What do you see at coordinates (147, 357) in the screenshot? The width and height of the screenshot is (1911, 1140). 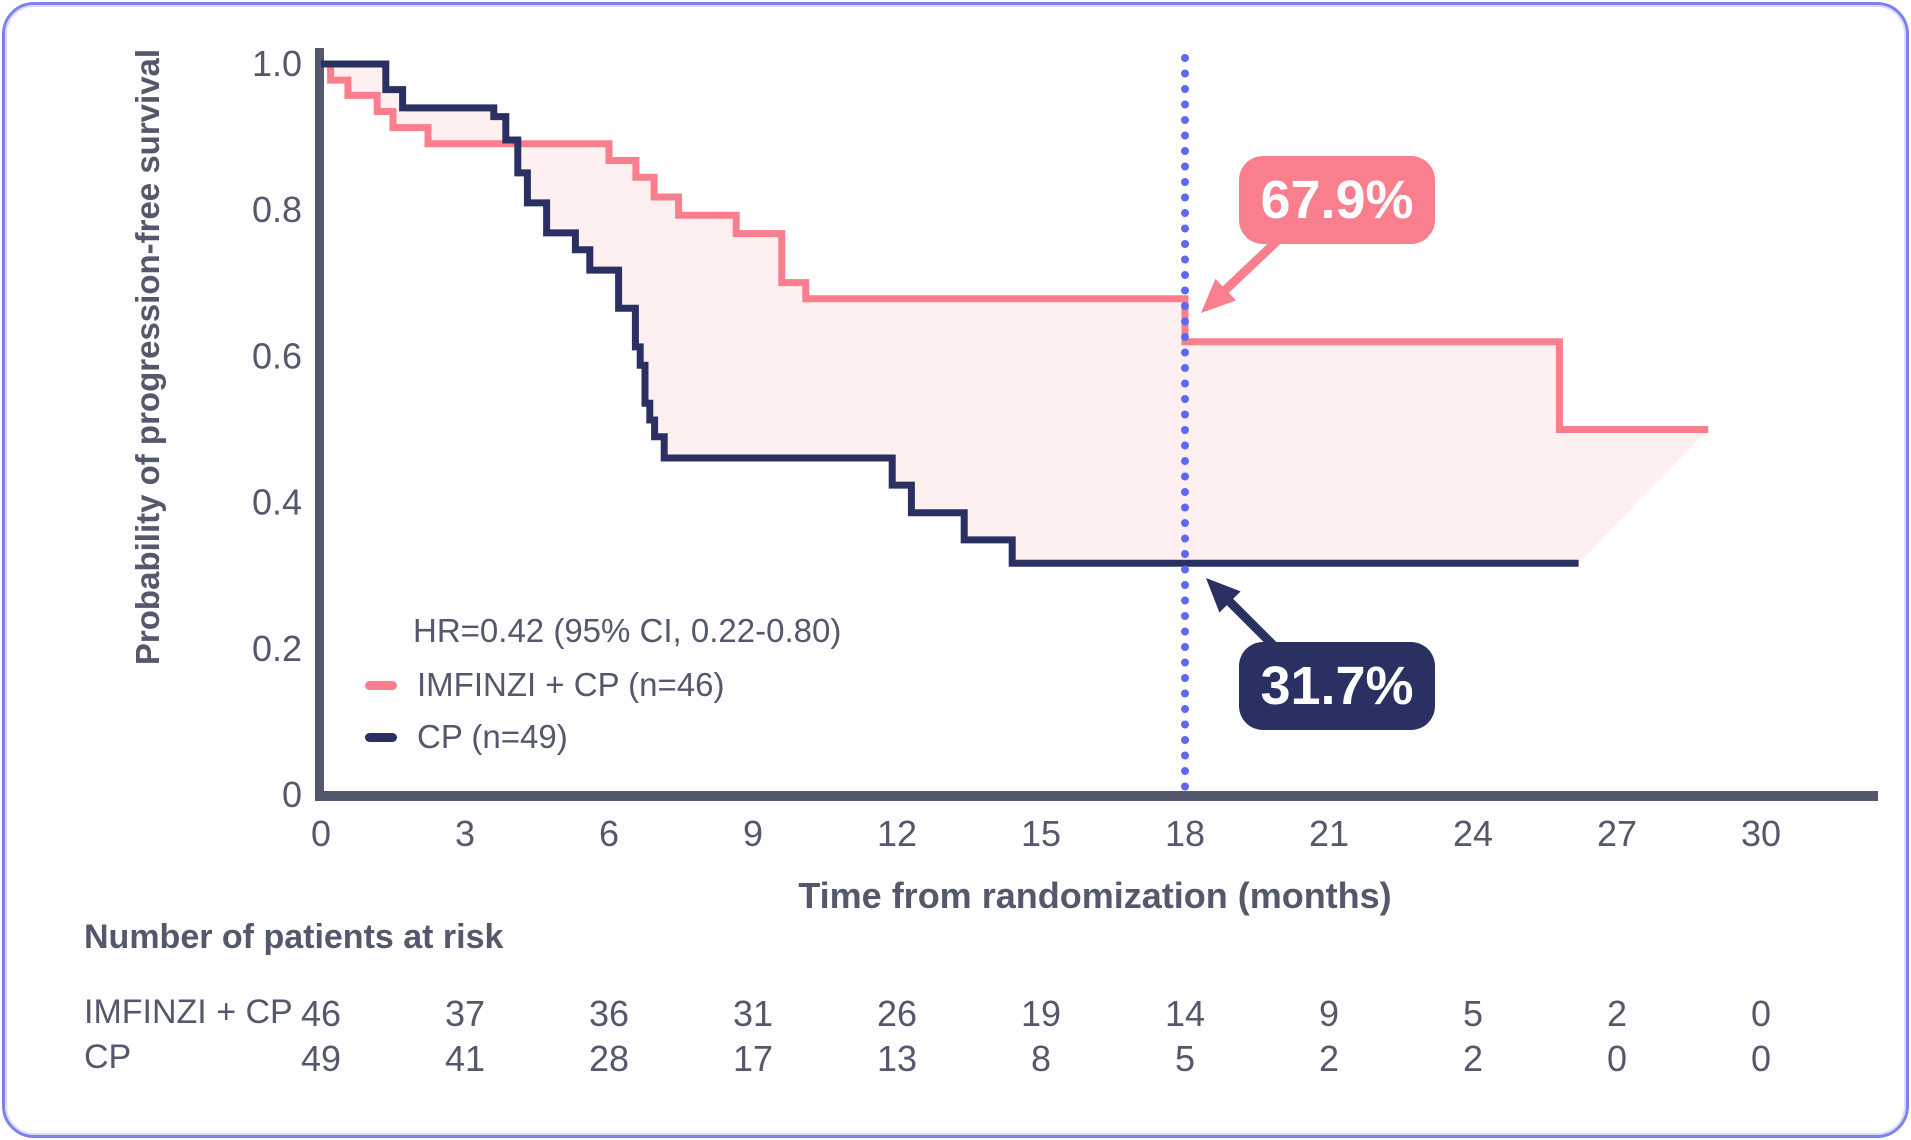 I see `y-axis-title: Probability of progression-free survival` at bounding box center [147, 357].